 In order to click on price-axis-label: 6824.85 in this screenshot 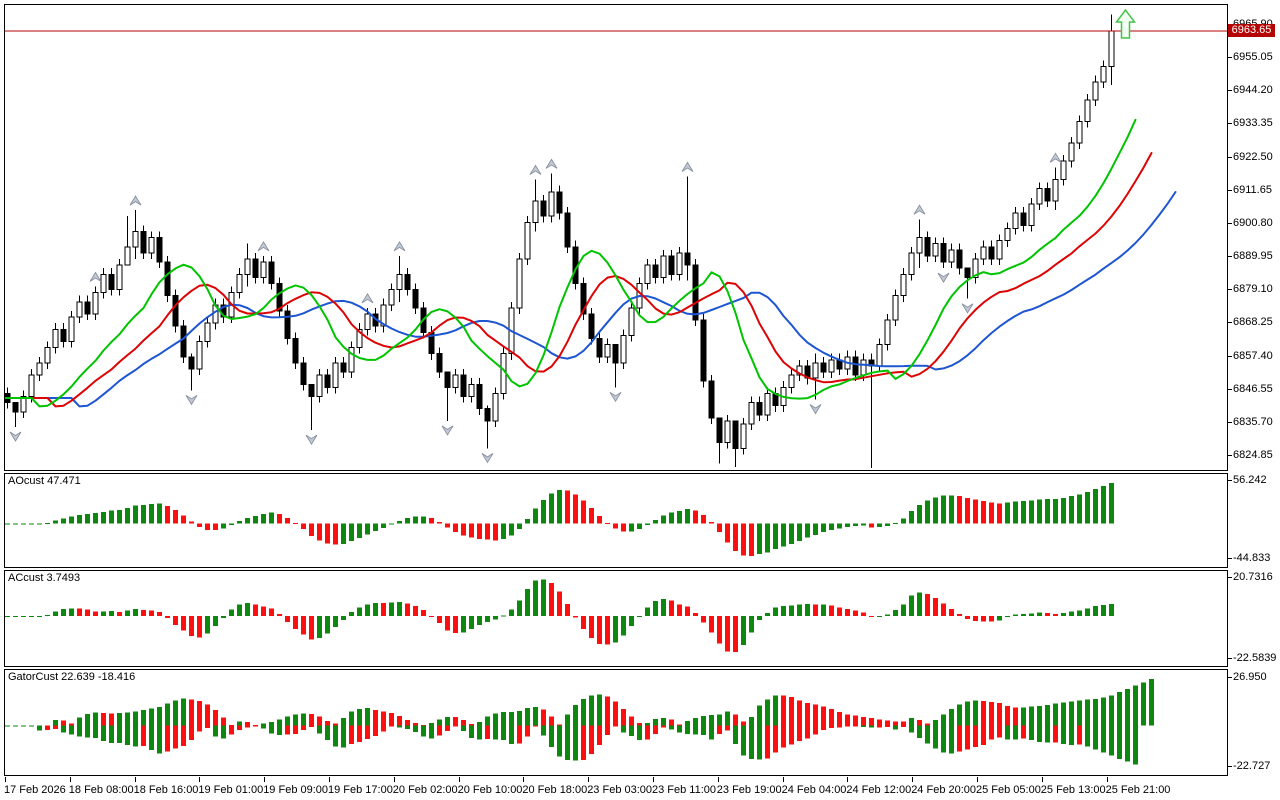, I will do `click(1253, 455)`.